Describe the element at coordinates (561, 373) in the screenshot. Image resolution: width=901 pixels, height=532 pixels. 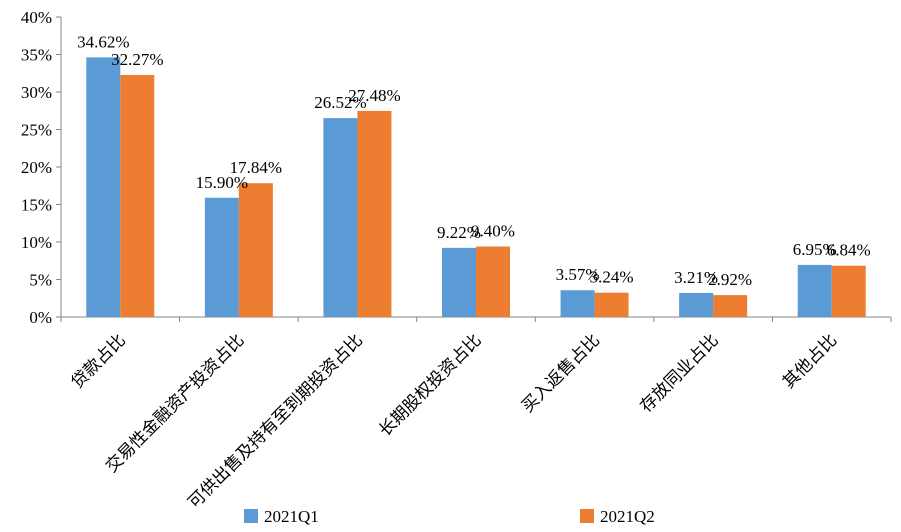
I see `category-label: 买入返售占比` at that location.